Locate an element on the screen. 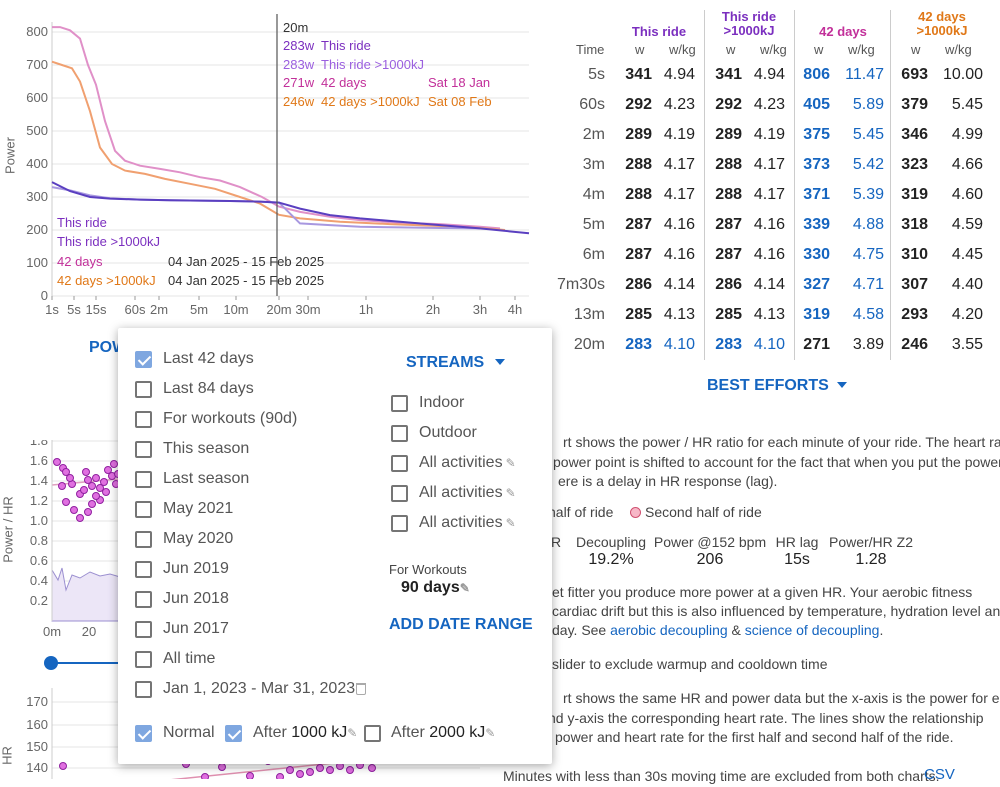 This screenshot has height=787, width=1000. date-range-label: This season is located at coordinates (206, 448).